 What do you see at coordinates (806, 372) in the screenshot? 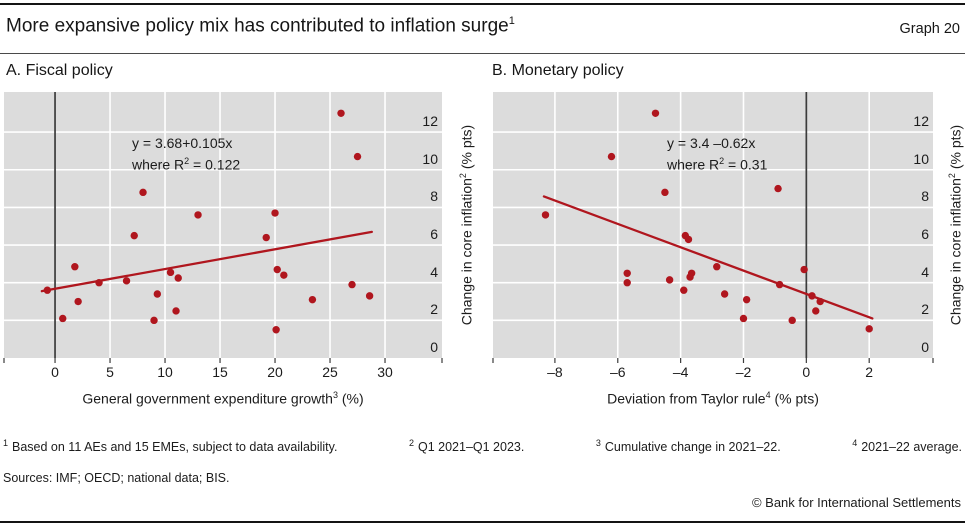
I see `x-tick-label: 0` at bounding box center [806, 372].